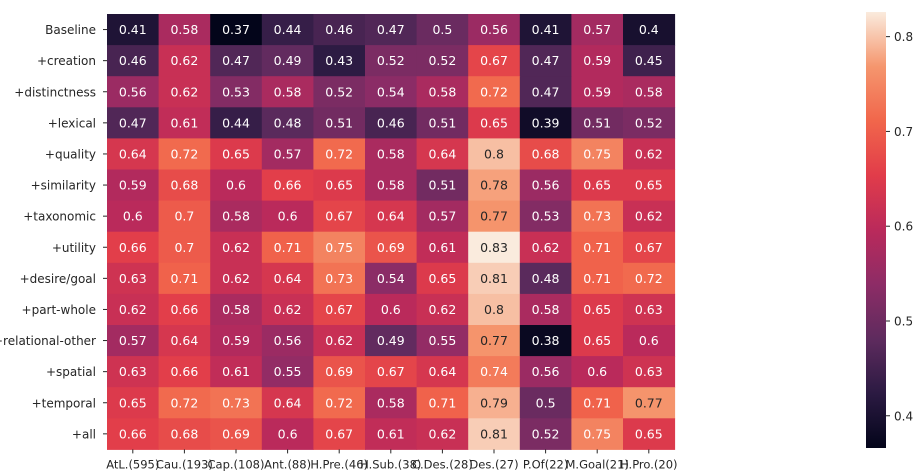 The height and width of the screenshot is (474, 919). I want to click on heatmap-cell-value: 0.8, so click(494, 153).